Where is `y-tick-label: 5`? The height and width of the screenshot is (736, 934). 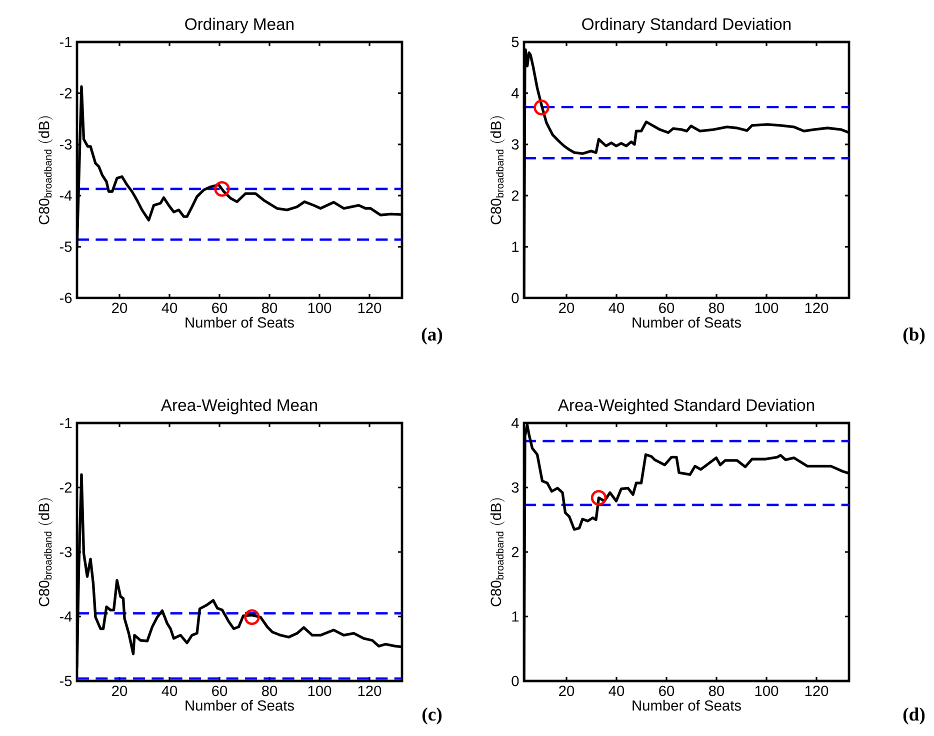
y-tick-label: 5 is located at coordinates (515, 42).